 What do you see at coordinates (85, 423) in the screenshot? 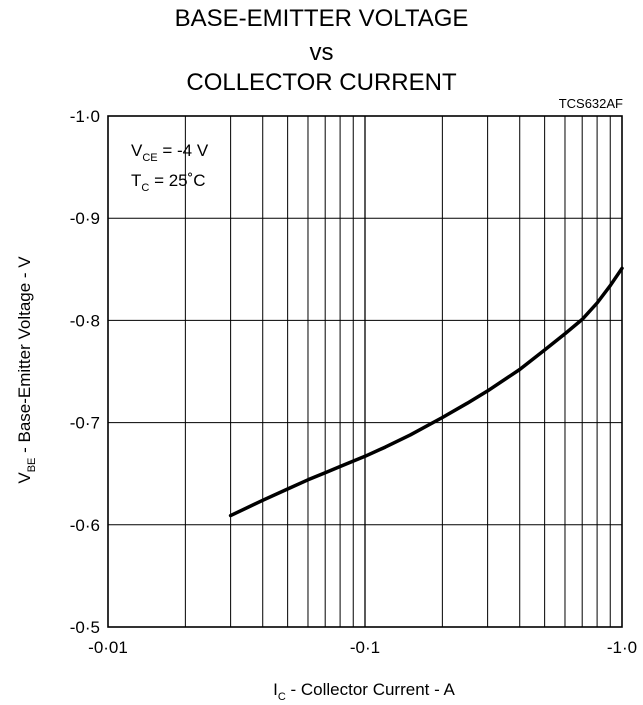
I see `y-tick-label: -0·7` at bounding box center [85, 423].